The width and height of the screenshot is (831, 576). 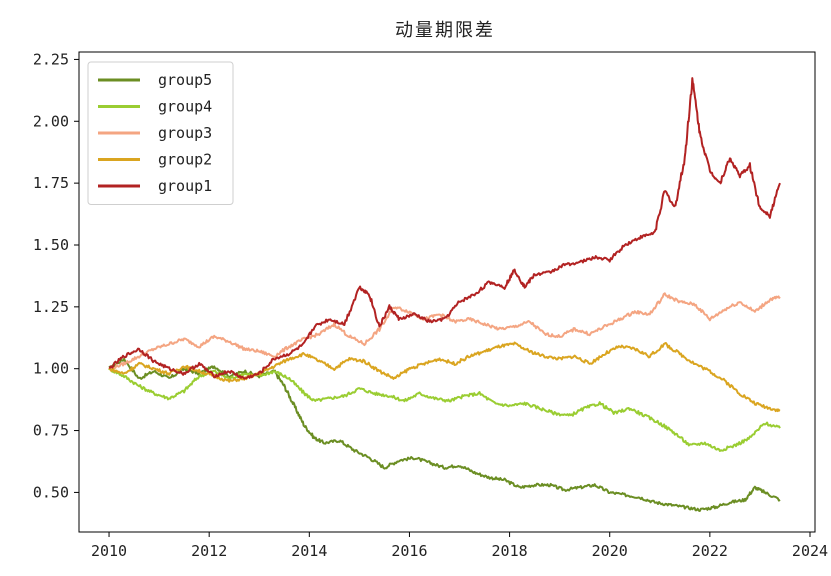 What do you see at coordinates (51, 431) in the screenshot?
I see `y-tick-label: 0.75` at bounding box center [51, 431].